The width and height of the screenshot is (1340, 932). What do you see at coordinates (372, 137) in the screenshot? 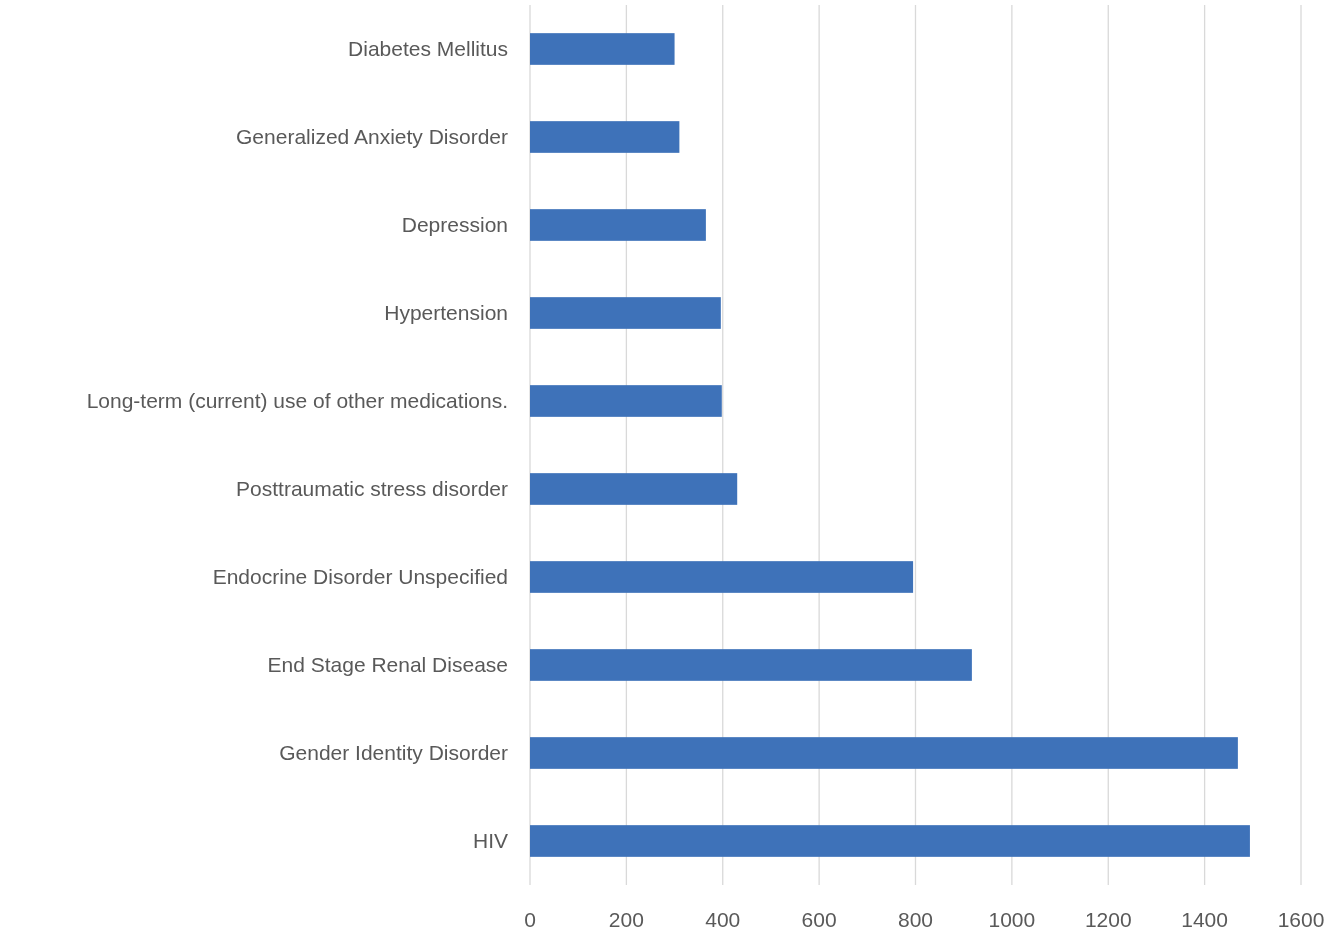
I see `y-tick-label: Generalized Anxiety Disorder` at bounding box center [372, 137].